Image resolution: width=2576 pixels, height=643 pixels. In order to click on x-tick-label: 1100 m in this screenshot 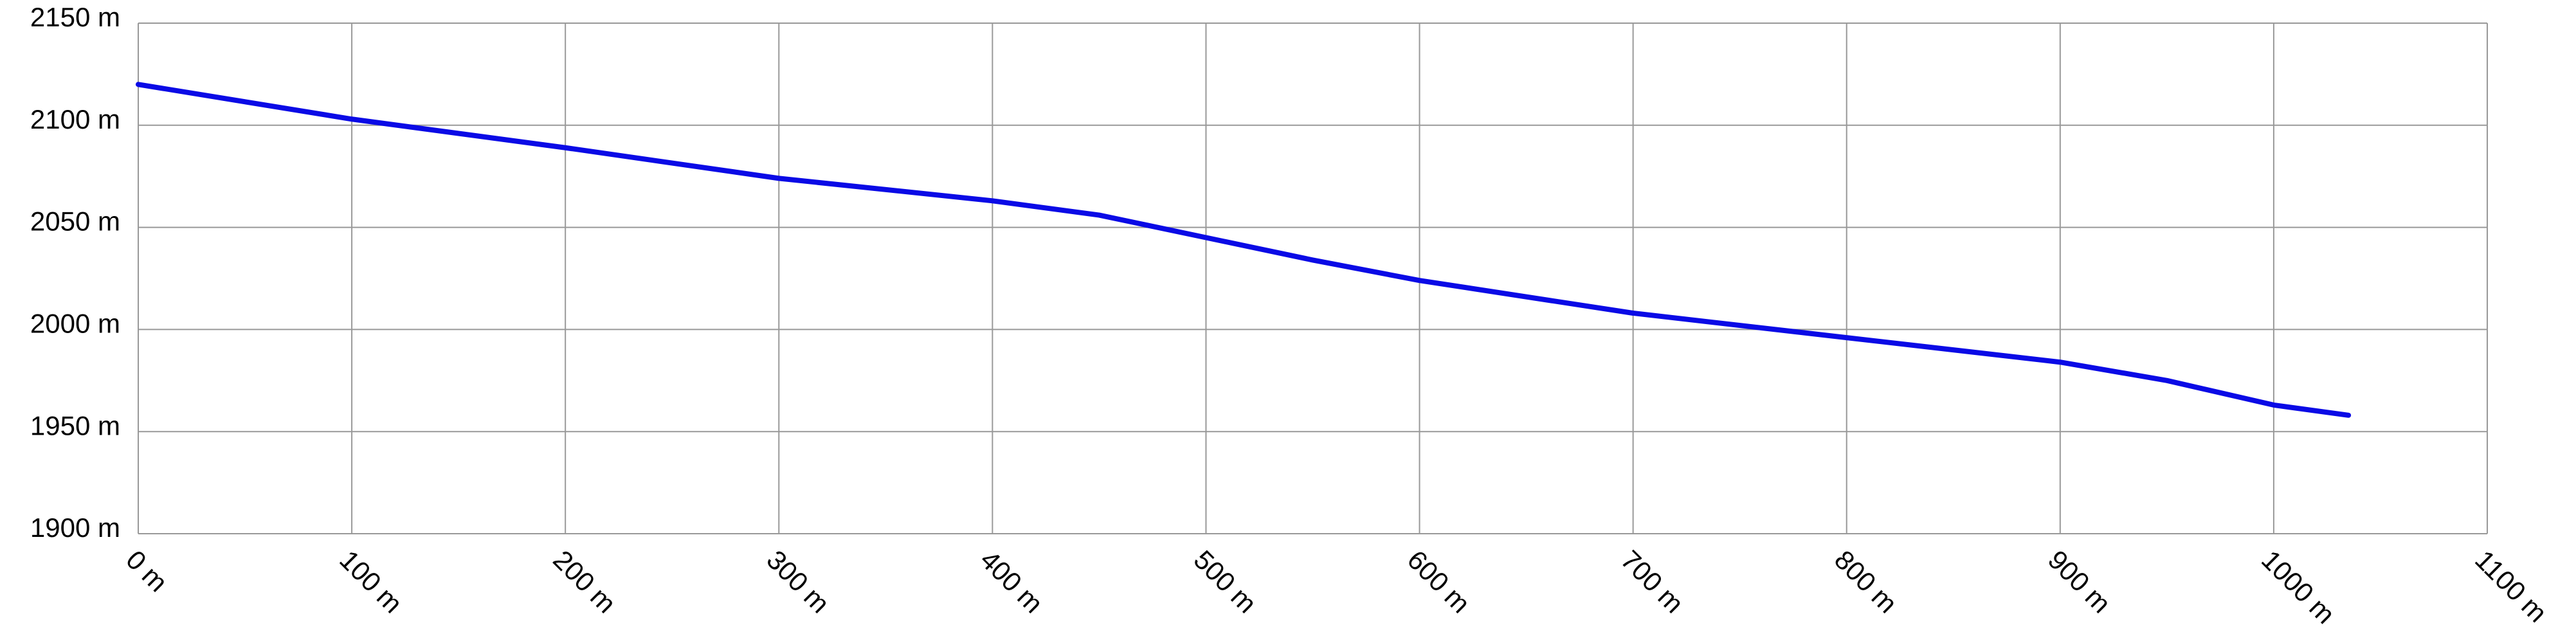, I will do `click(2511, 586)`.